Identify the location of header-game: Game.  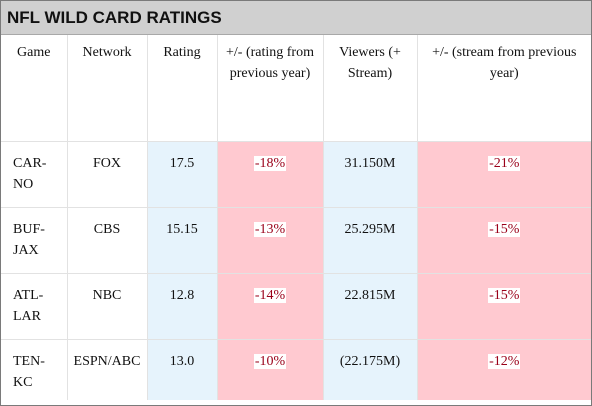
(34, 88).